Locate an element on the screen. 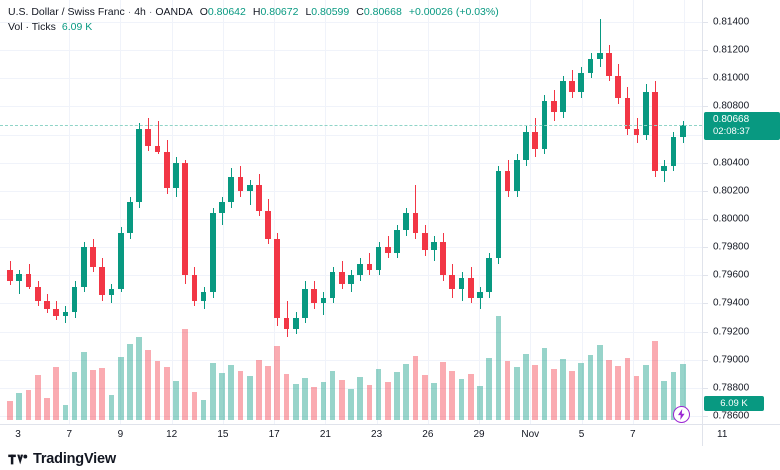 The image size is (780, 470). high-key: H is located at coordinates (256, 12).